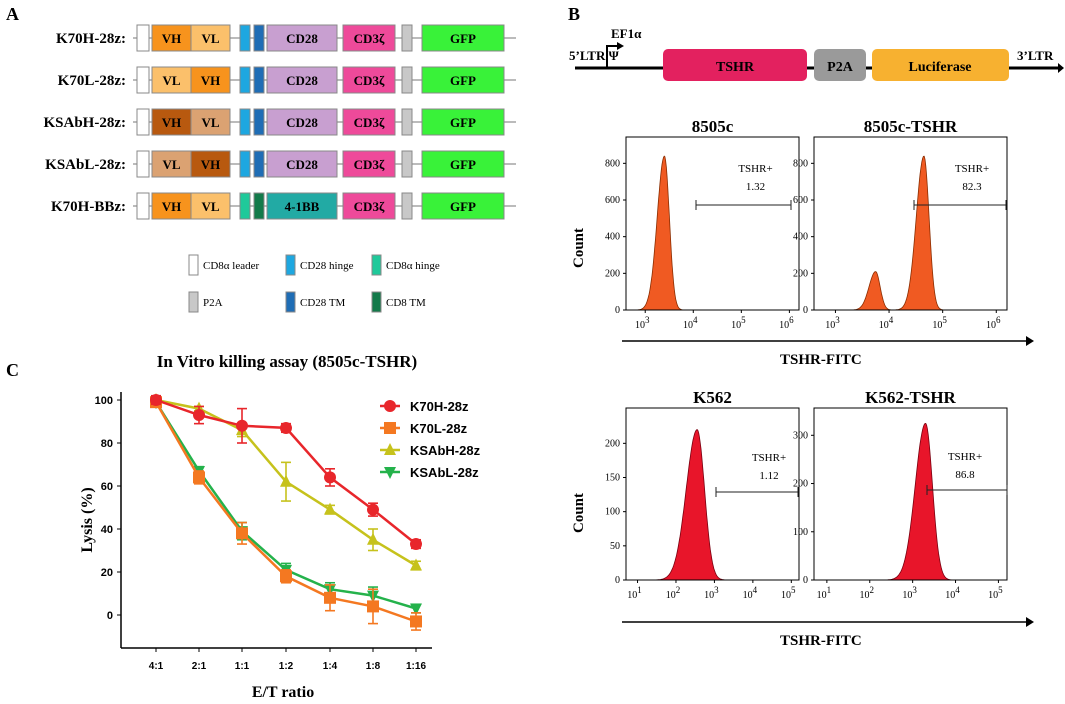 This screenshot has width=1065, height=704. I want to click on legend-entry: K70H-28z, so click(424, 406).